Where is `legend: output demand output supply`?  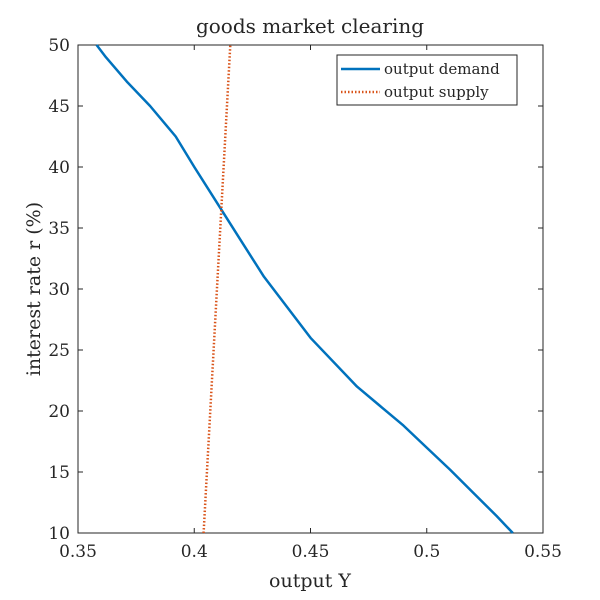
legend: output demand output supply is located at coordinates (427, 80).